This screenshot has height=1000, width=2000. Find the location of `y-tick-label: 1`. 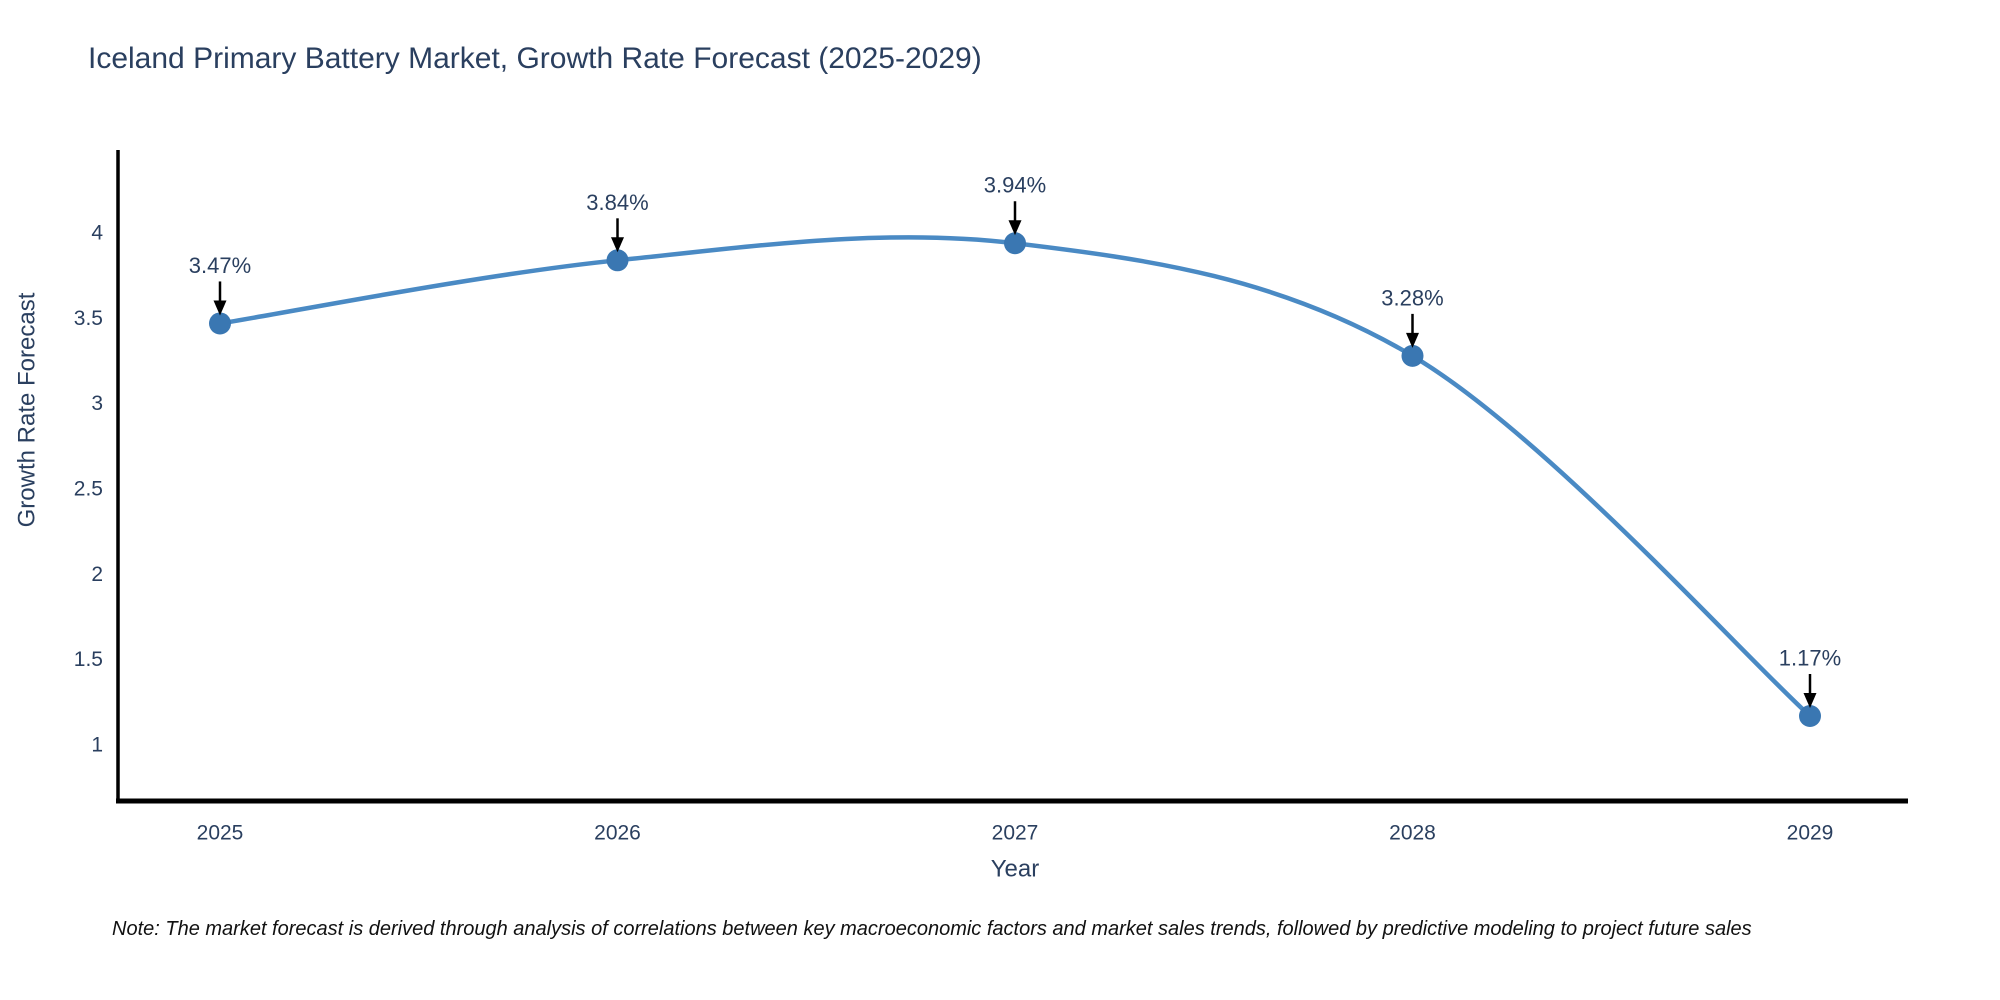

y-tick-label: 1 is located at coordinates (97, 745).